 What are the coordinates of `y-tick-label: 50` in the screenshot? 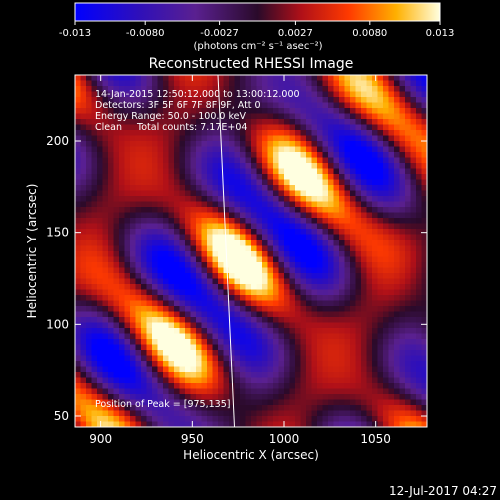 It's located at (61, 416).